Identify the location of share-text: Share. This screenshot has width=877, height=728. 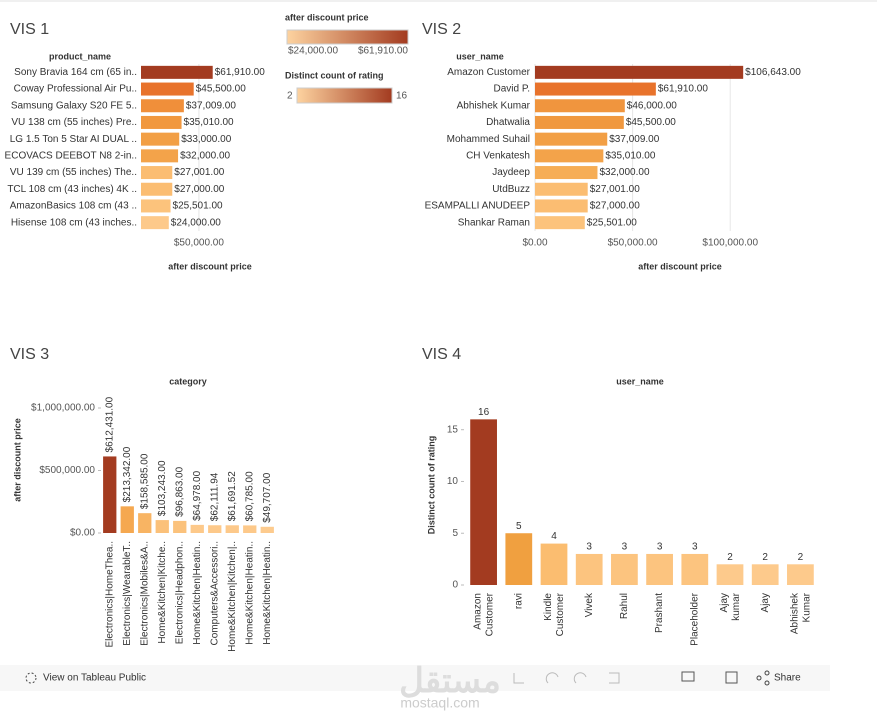
(787, 678).